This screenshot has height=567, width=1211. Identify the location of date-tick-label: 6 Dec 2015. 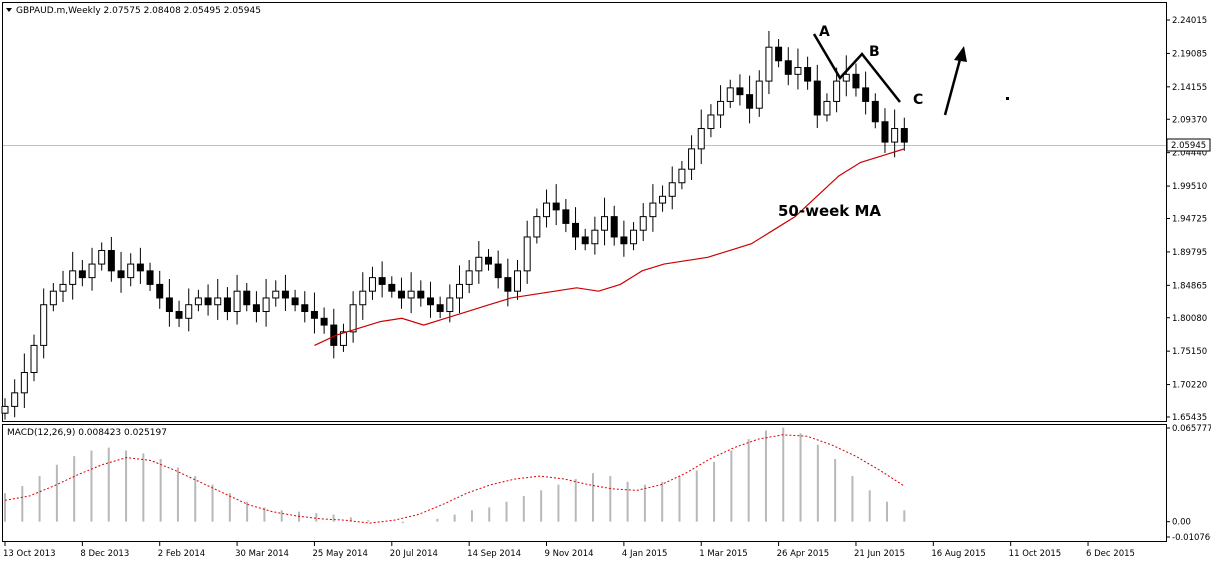
(1110, 554).